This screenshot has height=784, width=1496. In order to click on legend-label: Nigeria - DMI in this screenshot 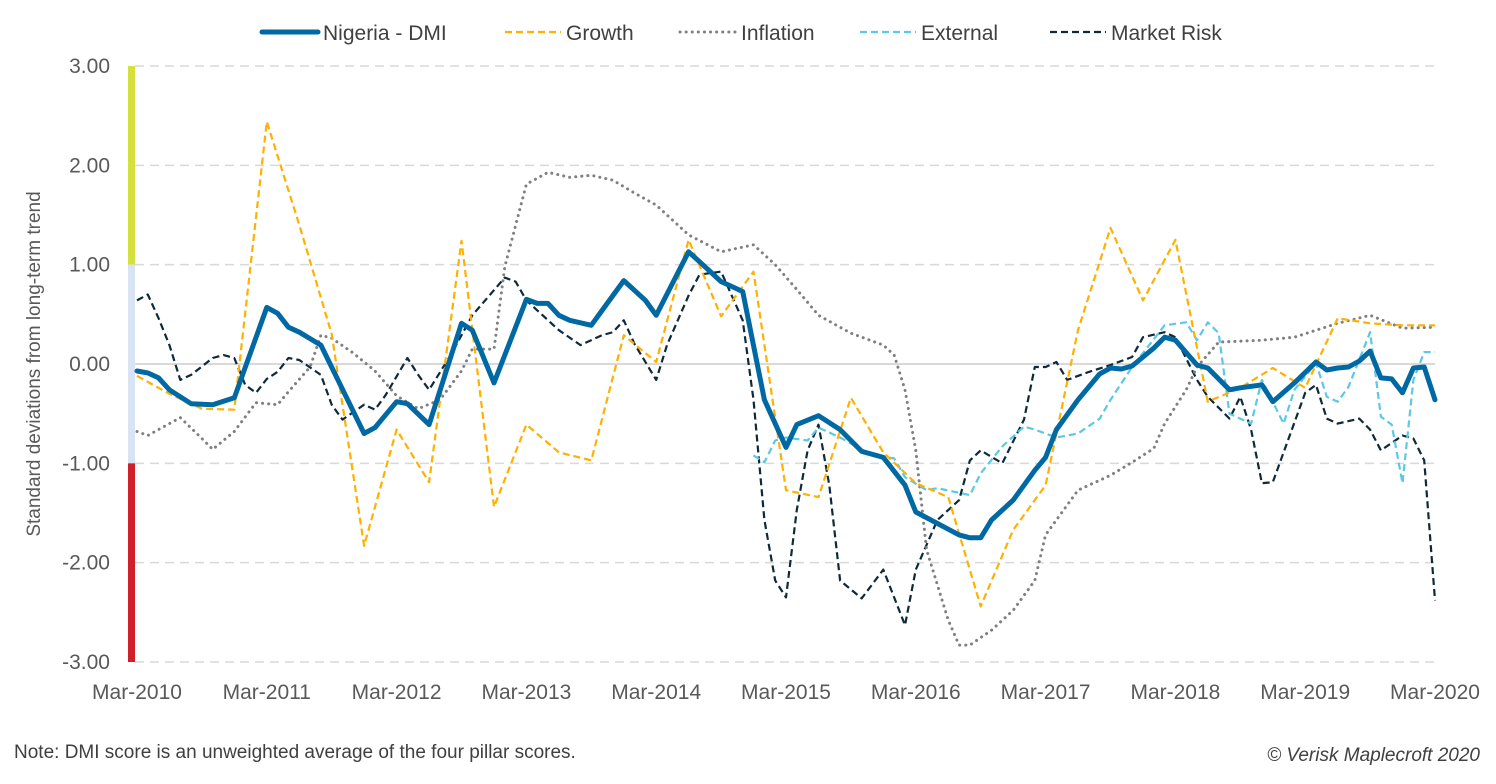, I will do `click(385, 33)`.